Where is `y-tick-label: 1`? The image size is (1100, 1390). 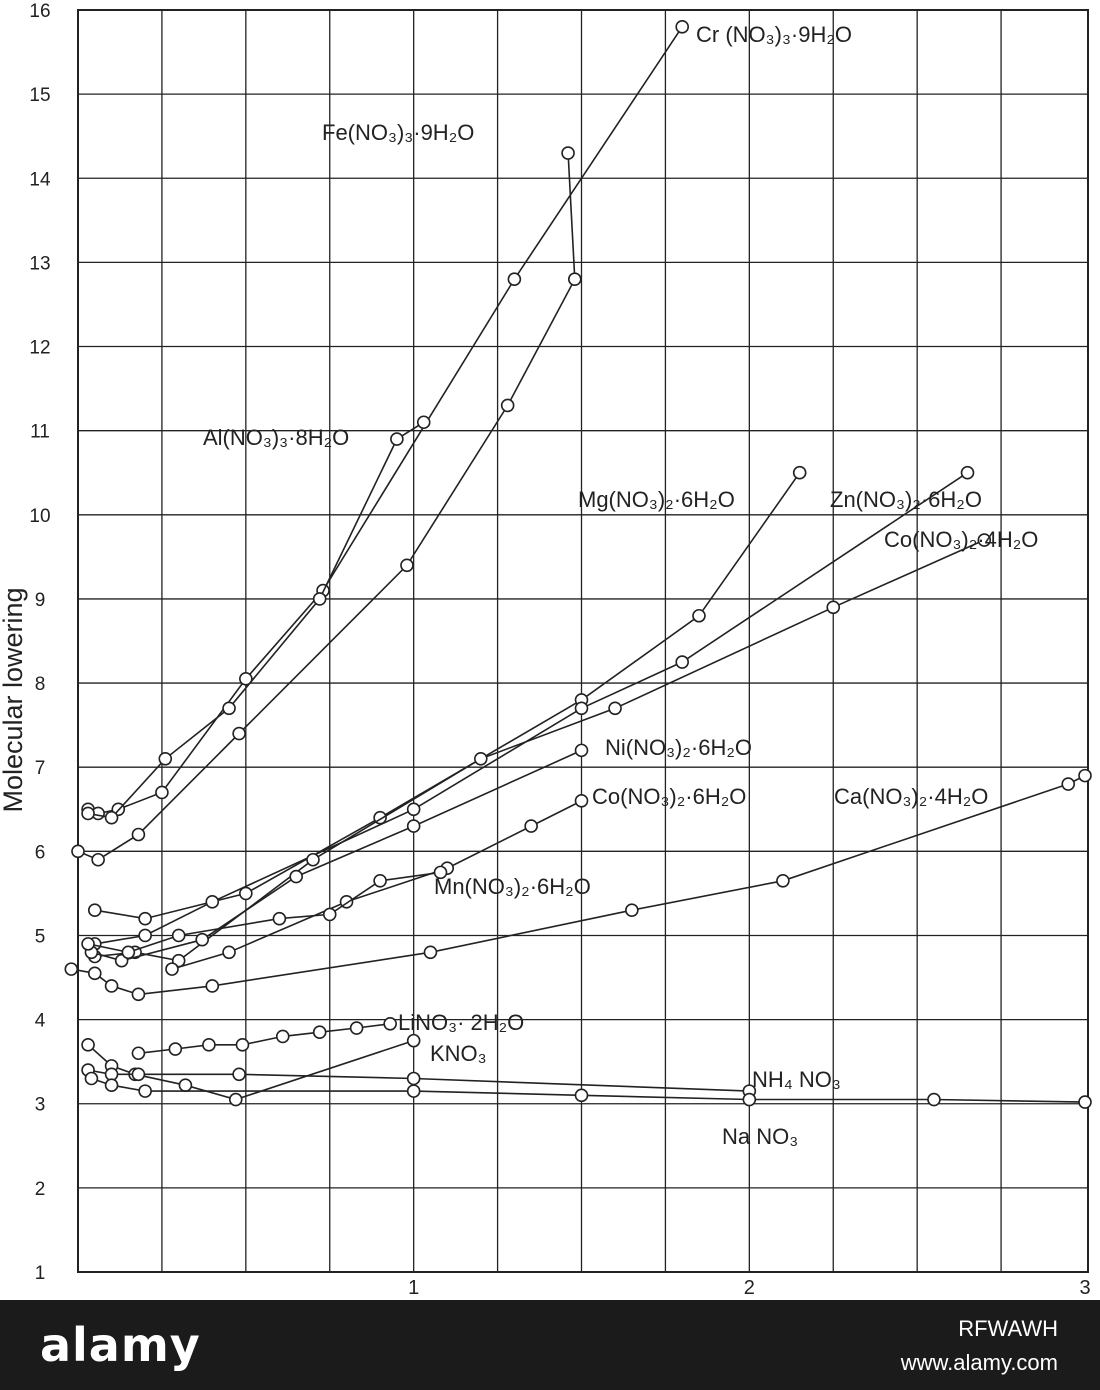
y-tick-label: 1 is located at coordinates (40, 1273).